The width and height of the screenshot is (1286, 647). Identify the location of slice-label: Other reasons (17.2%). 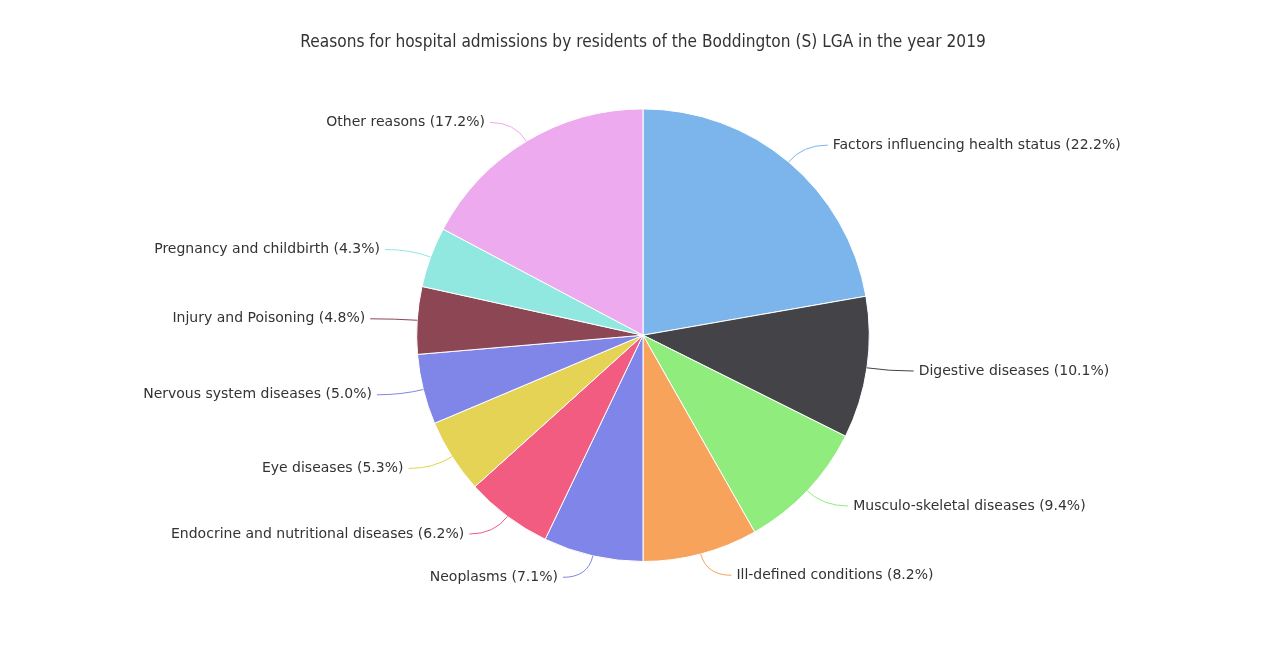
(406, 121).